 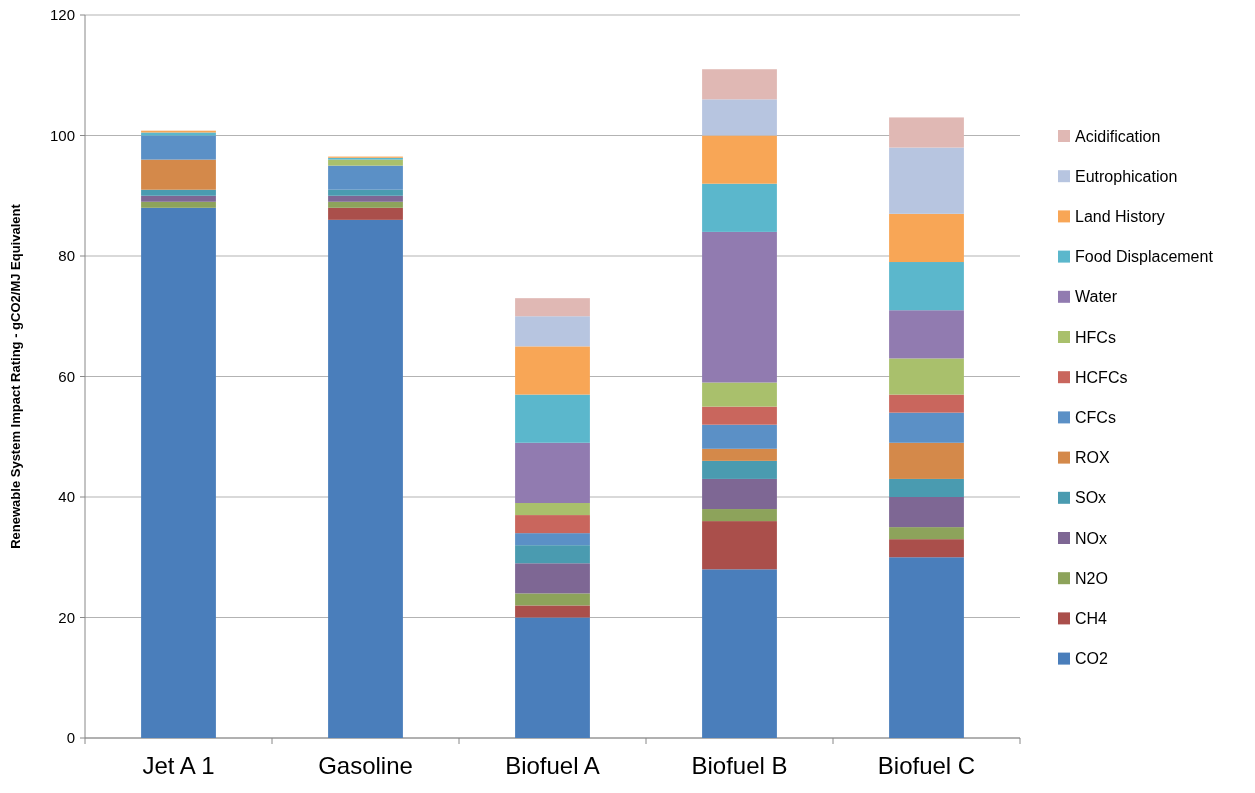 I want to click on legend-label: HFCs, so click(x=1095, y=337).